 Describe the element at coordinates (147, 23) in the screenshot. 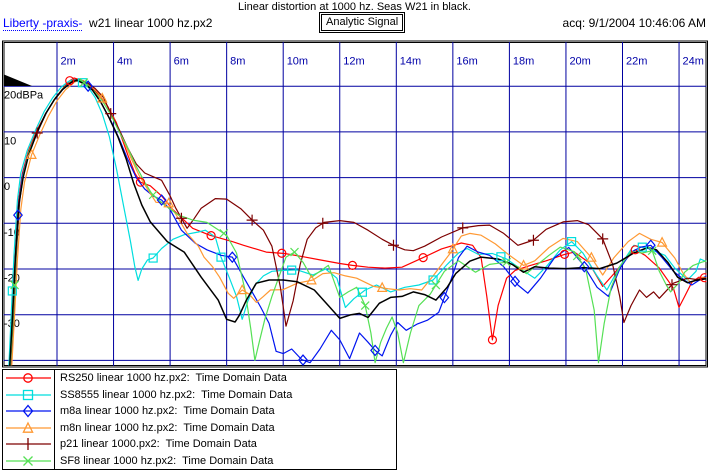

I see `file-name-label: w21 linear 1000 hz.px2` at that location.